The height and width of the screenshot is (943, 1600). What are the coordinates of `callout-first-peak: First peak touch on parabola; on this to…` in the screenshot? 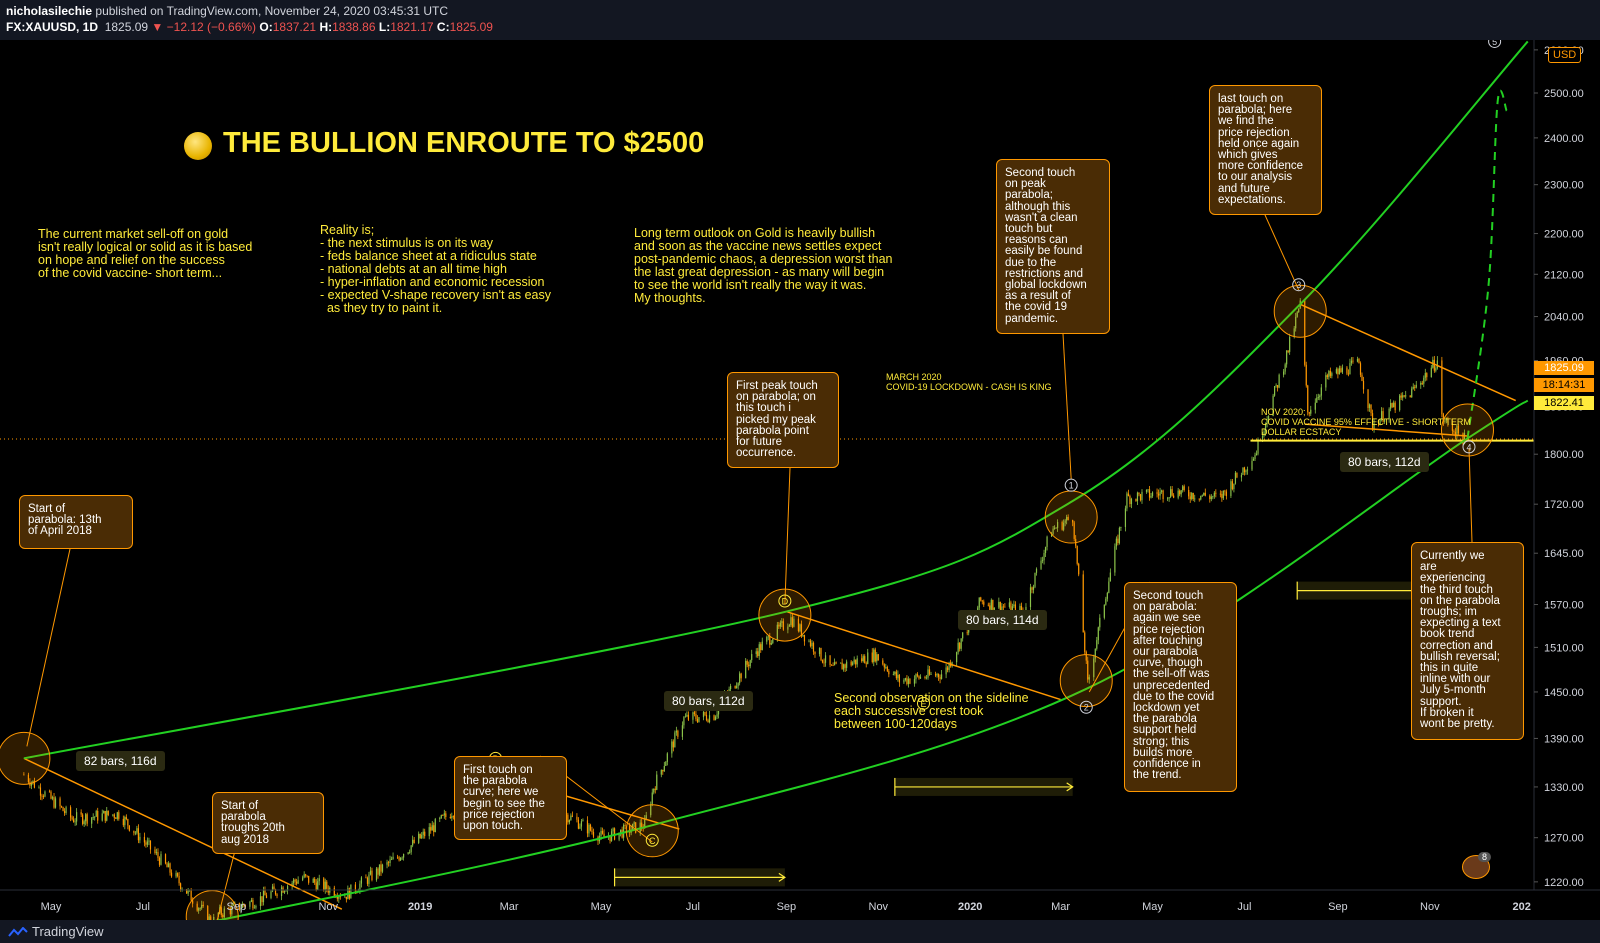 It's located at (783, 420).